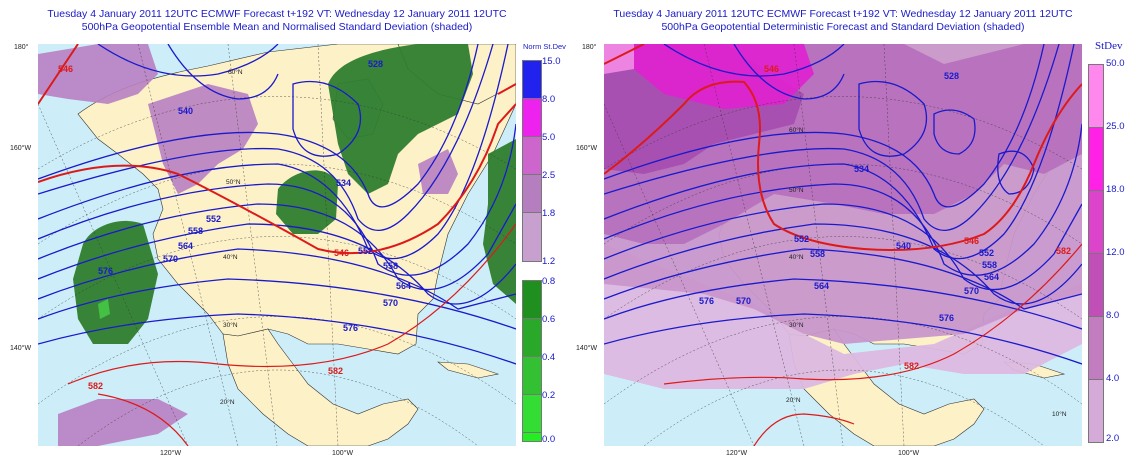 This screenshot has width=1139, height=467. What do you see at coordinates (438, 171) in the screenshot?
I see `shade-purple-quebec` at bounding box center [438, 171].